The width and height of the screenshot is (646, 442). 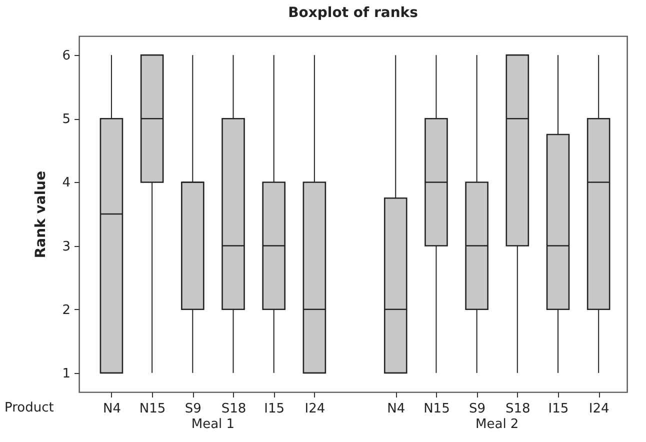 What do you see at coordinates (66, 56) in the screenshot?
I see `y-tick-label: 6` at bounding box center [66, 56].